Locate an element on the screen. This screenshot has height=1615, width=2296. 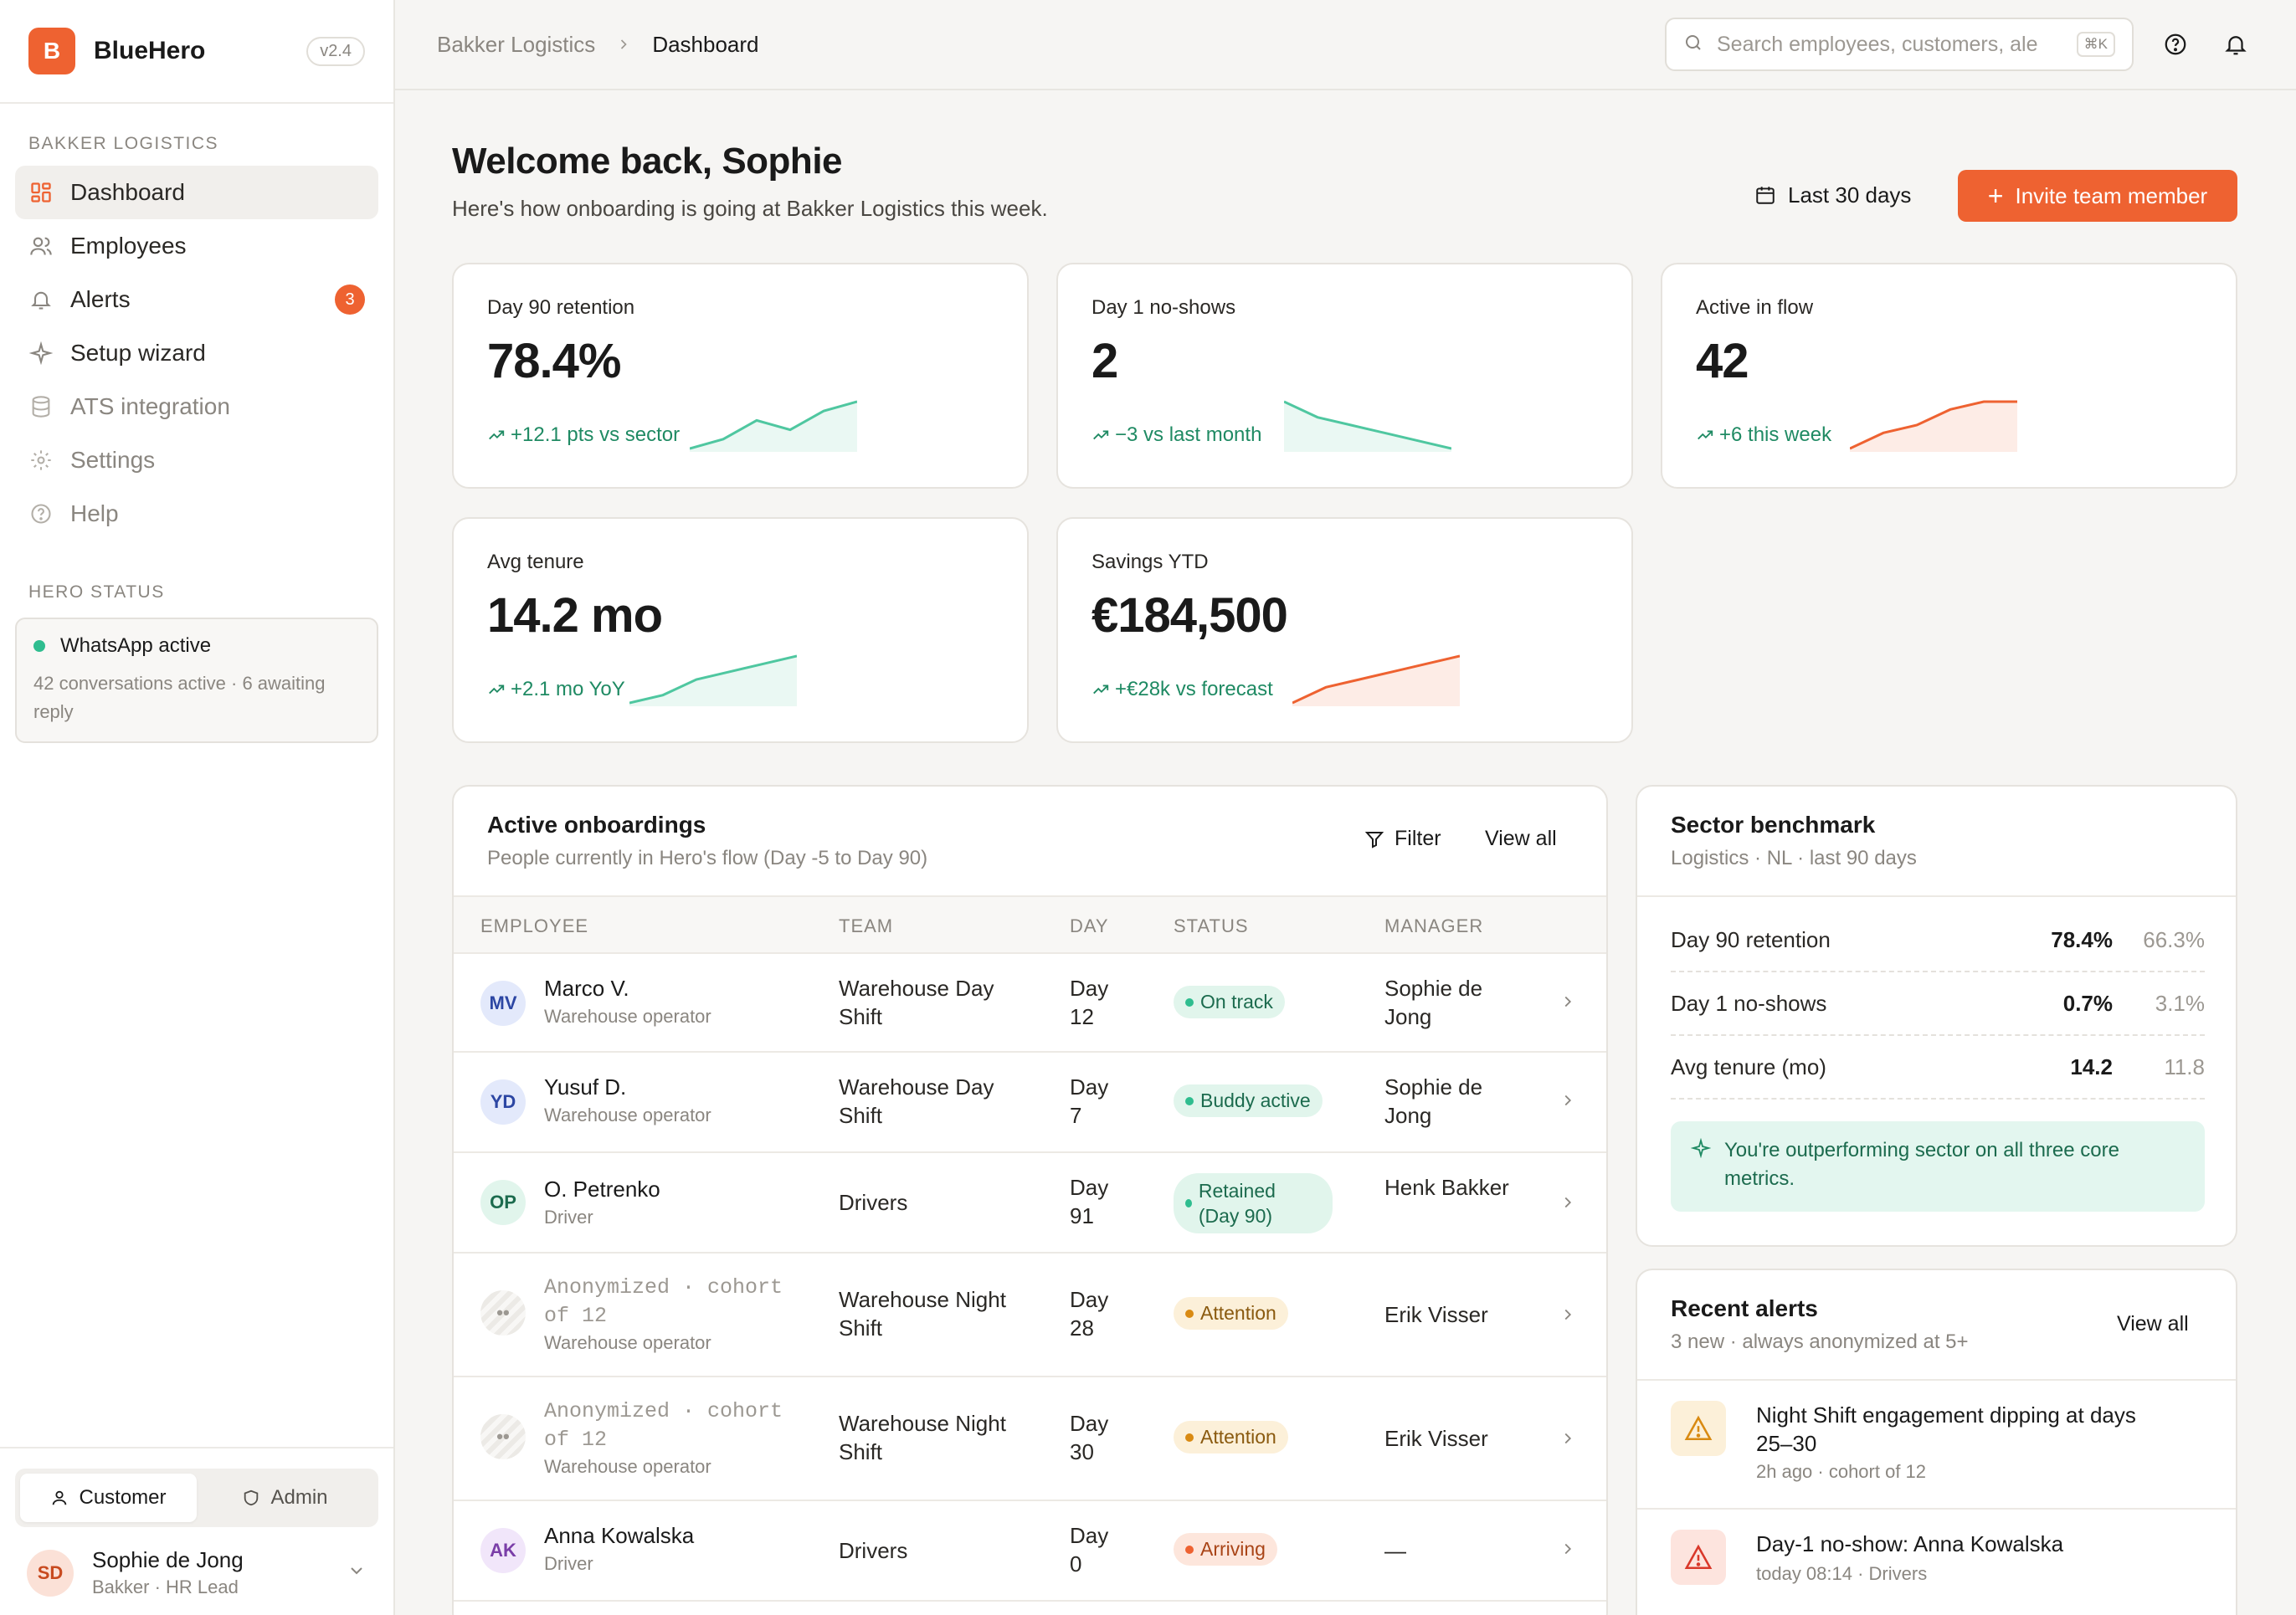
employee-role: Warehouse operator is located at coordinates (627, 1115).